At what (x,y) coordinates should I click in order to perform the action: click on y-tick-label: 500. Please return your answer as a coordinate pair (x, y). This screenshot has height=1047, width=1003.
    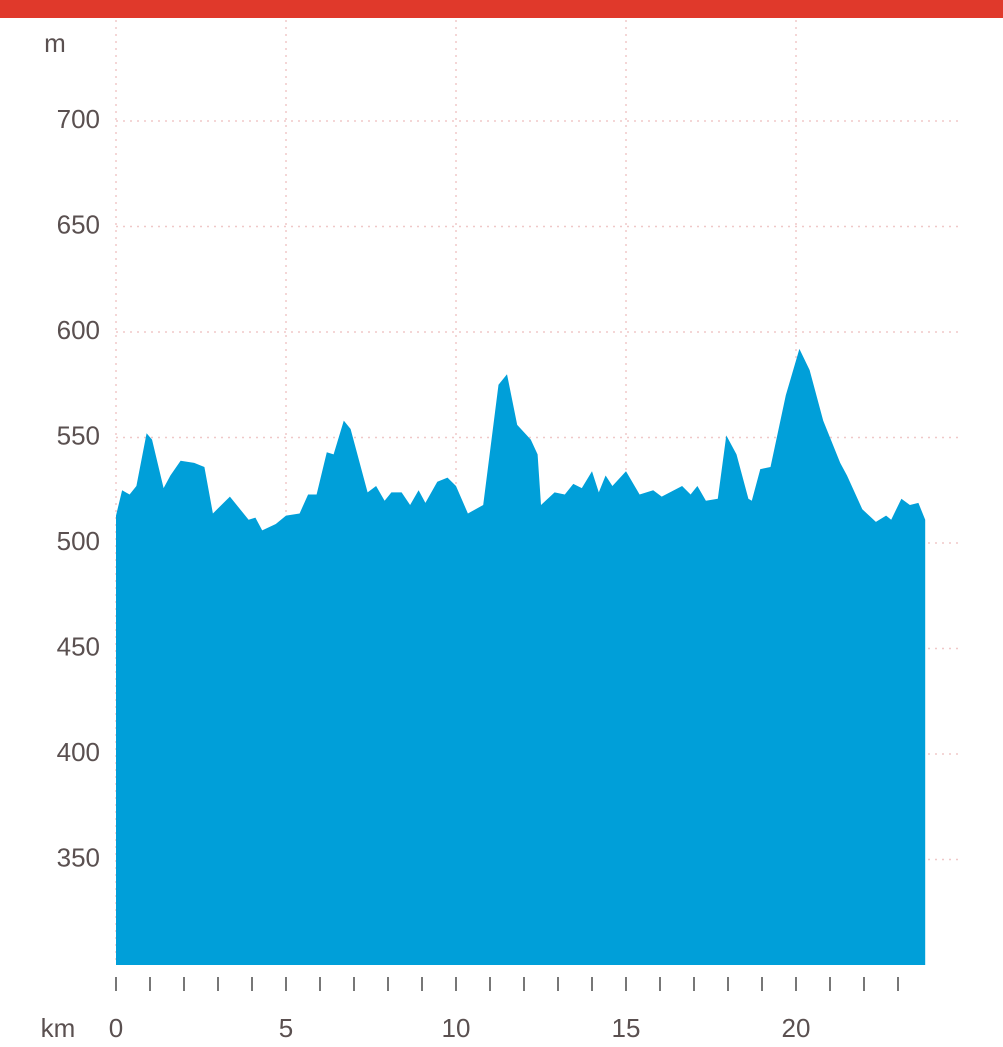
    Looking at the image, I should click on (78, 541).